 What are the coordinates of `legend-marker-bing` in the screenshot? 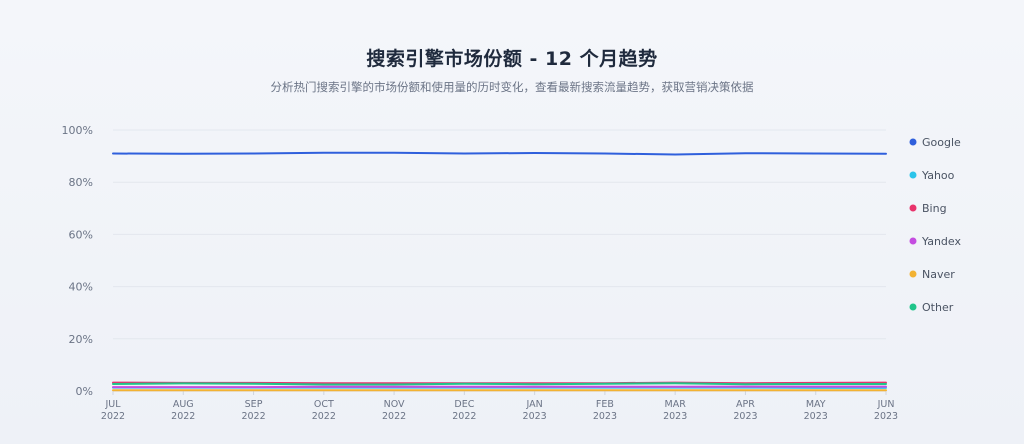 It's located at (913, 208).